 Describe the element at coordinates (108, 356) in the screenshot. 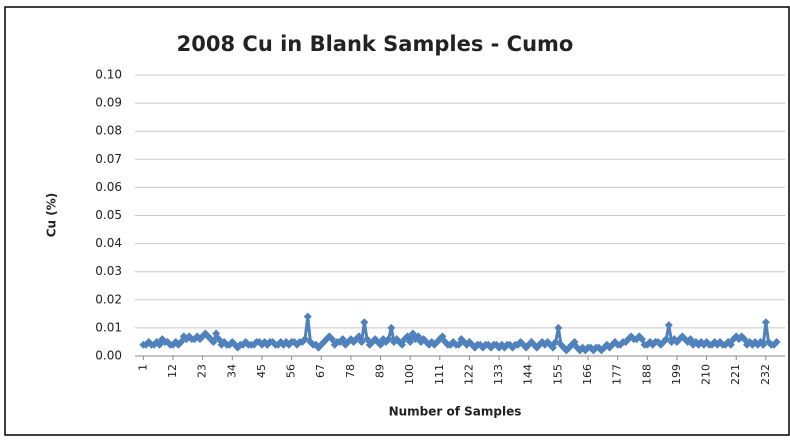

I see `y-tick-label: 0.00` at that location.